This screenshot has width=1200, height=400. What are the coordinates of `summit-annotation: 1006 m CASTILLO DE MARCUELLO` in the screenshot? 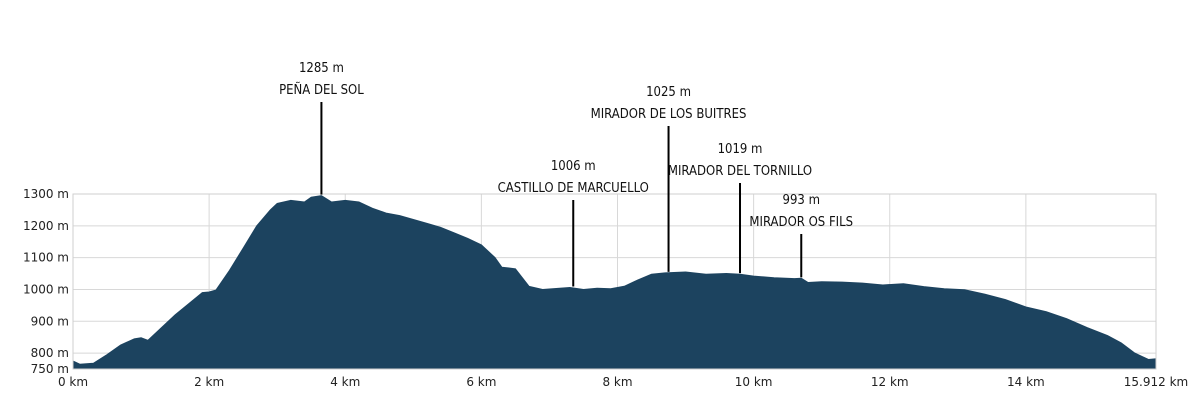 It's located at (573, 223).